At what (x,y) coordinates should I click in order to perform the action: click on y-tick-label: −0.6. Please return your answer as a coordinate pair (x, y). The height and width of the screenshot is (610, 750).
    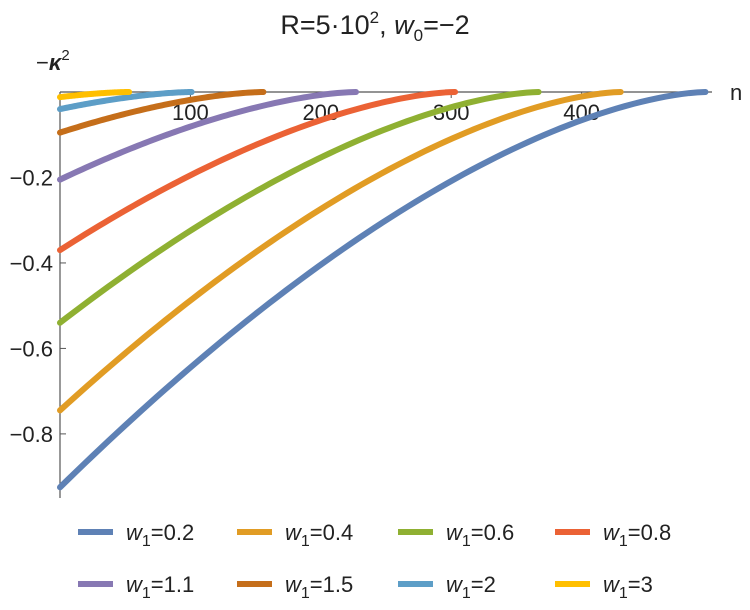
    Looking at the image, I should click on (31, 348).